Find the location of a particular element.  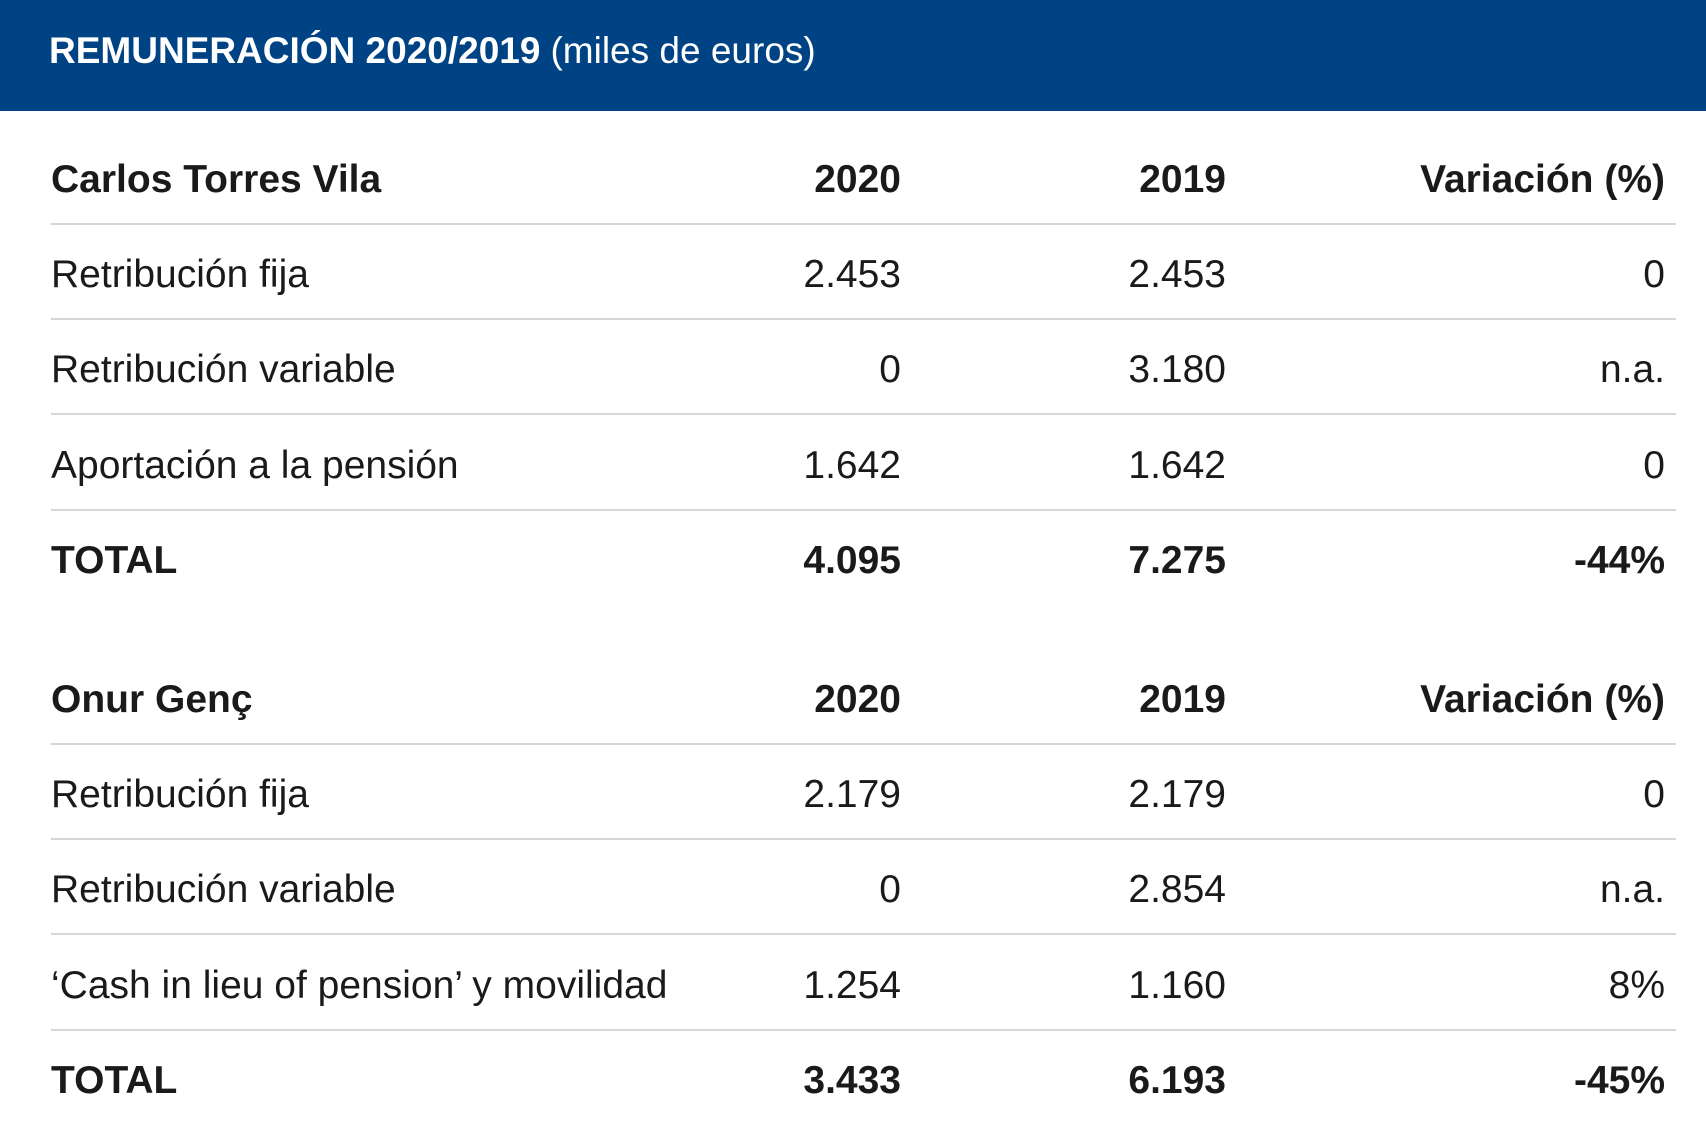

cell-value: 2.854 is located at coordinates (1177, 890).